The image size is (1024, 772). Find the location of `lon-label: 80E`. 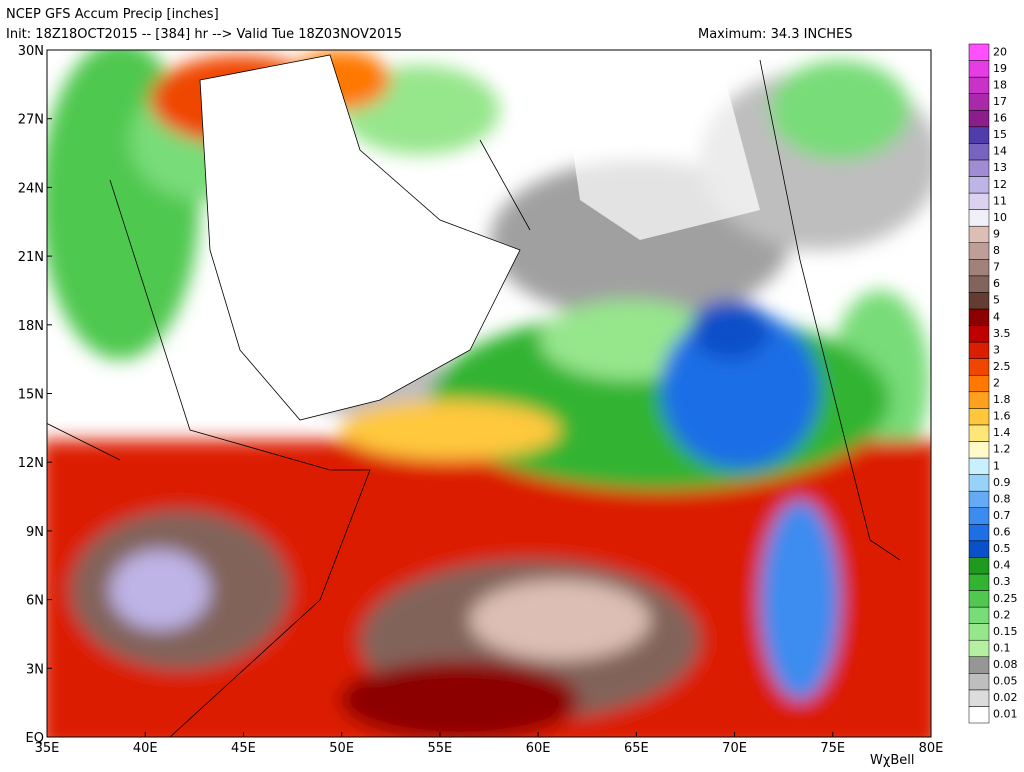

lon-label: 80E is located at coordinates (931, 748).